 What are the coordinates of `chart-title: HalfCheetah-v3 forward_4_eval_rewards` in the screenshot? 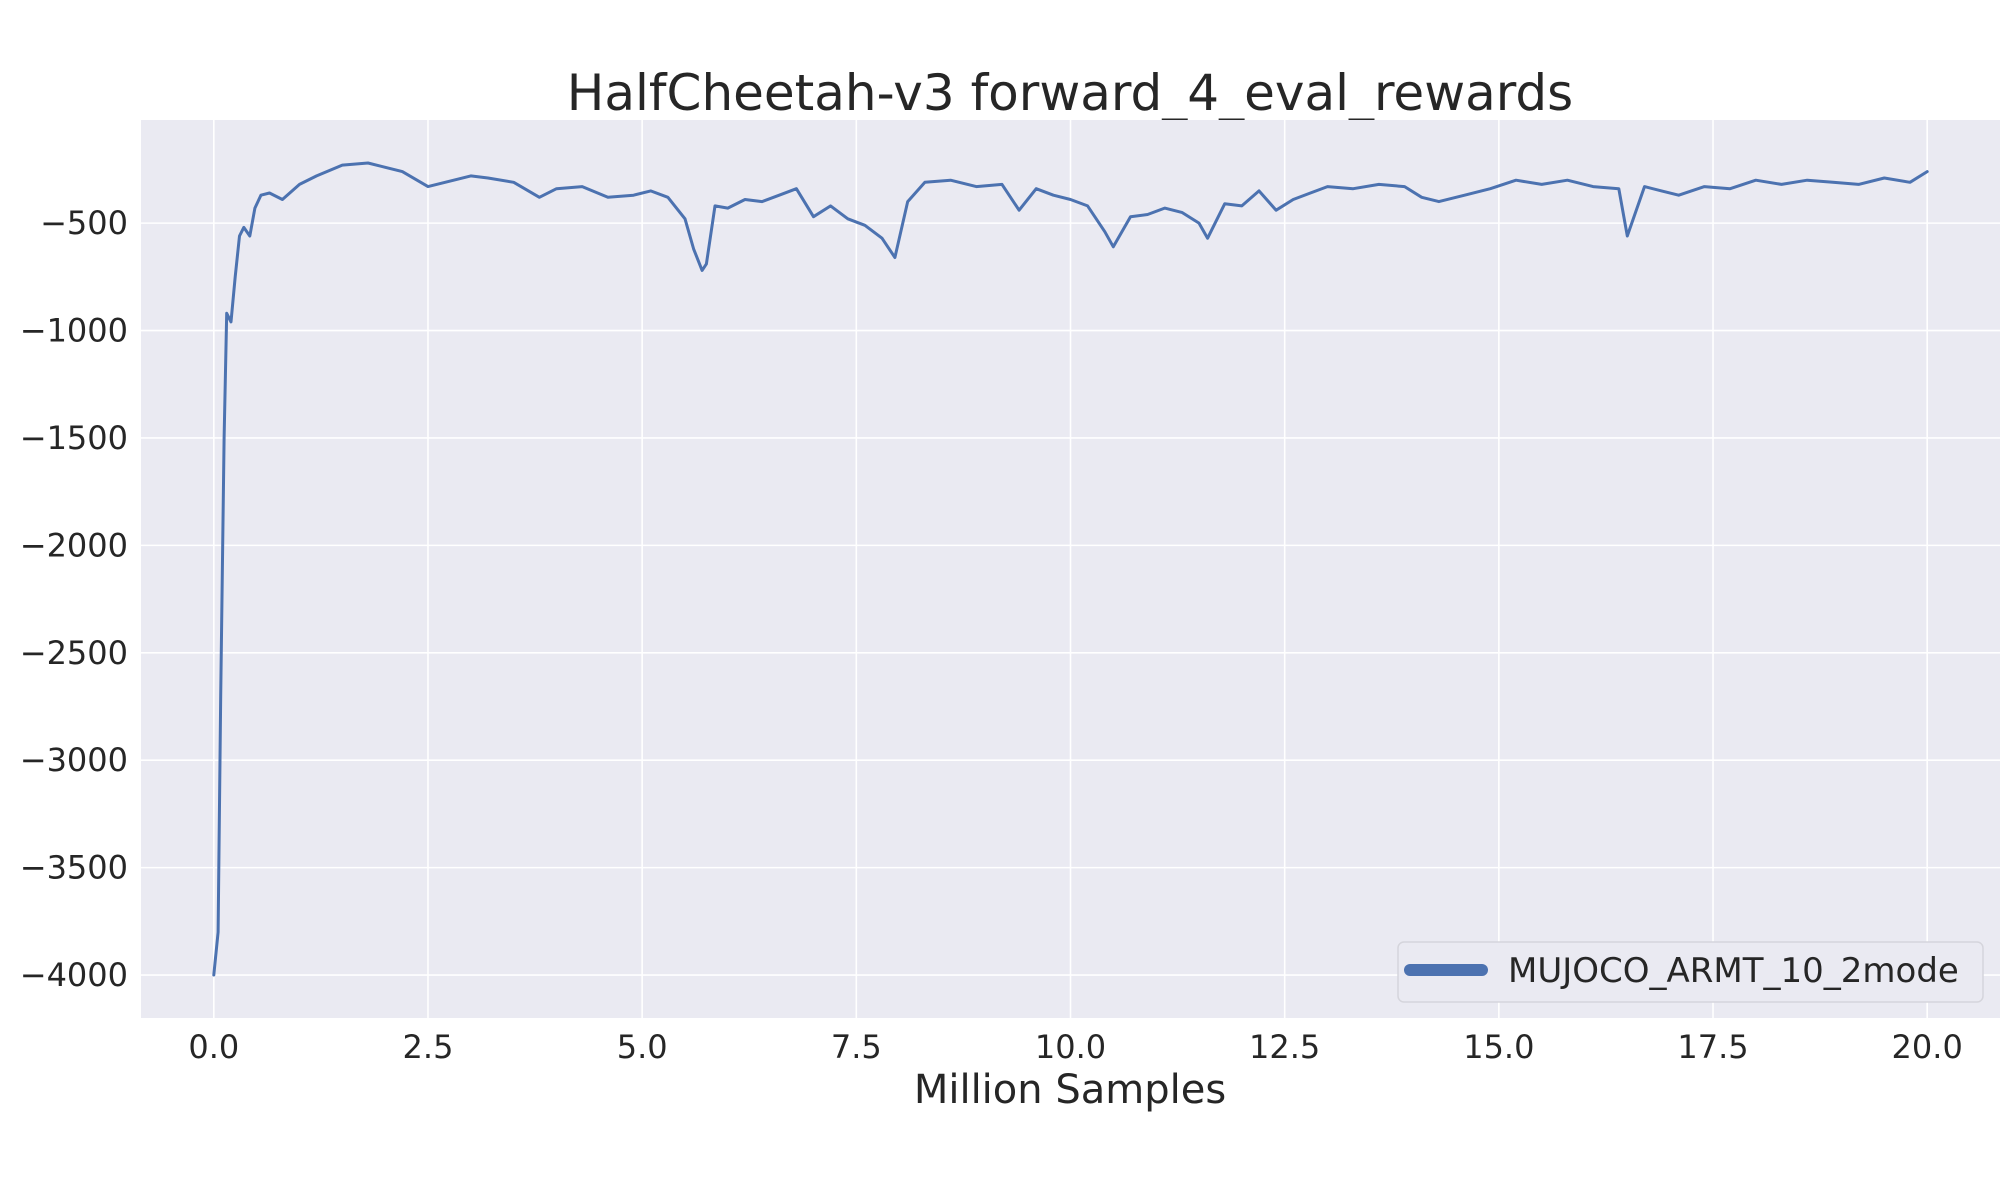 It's located at (1070, 93).